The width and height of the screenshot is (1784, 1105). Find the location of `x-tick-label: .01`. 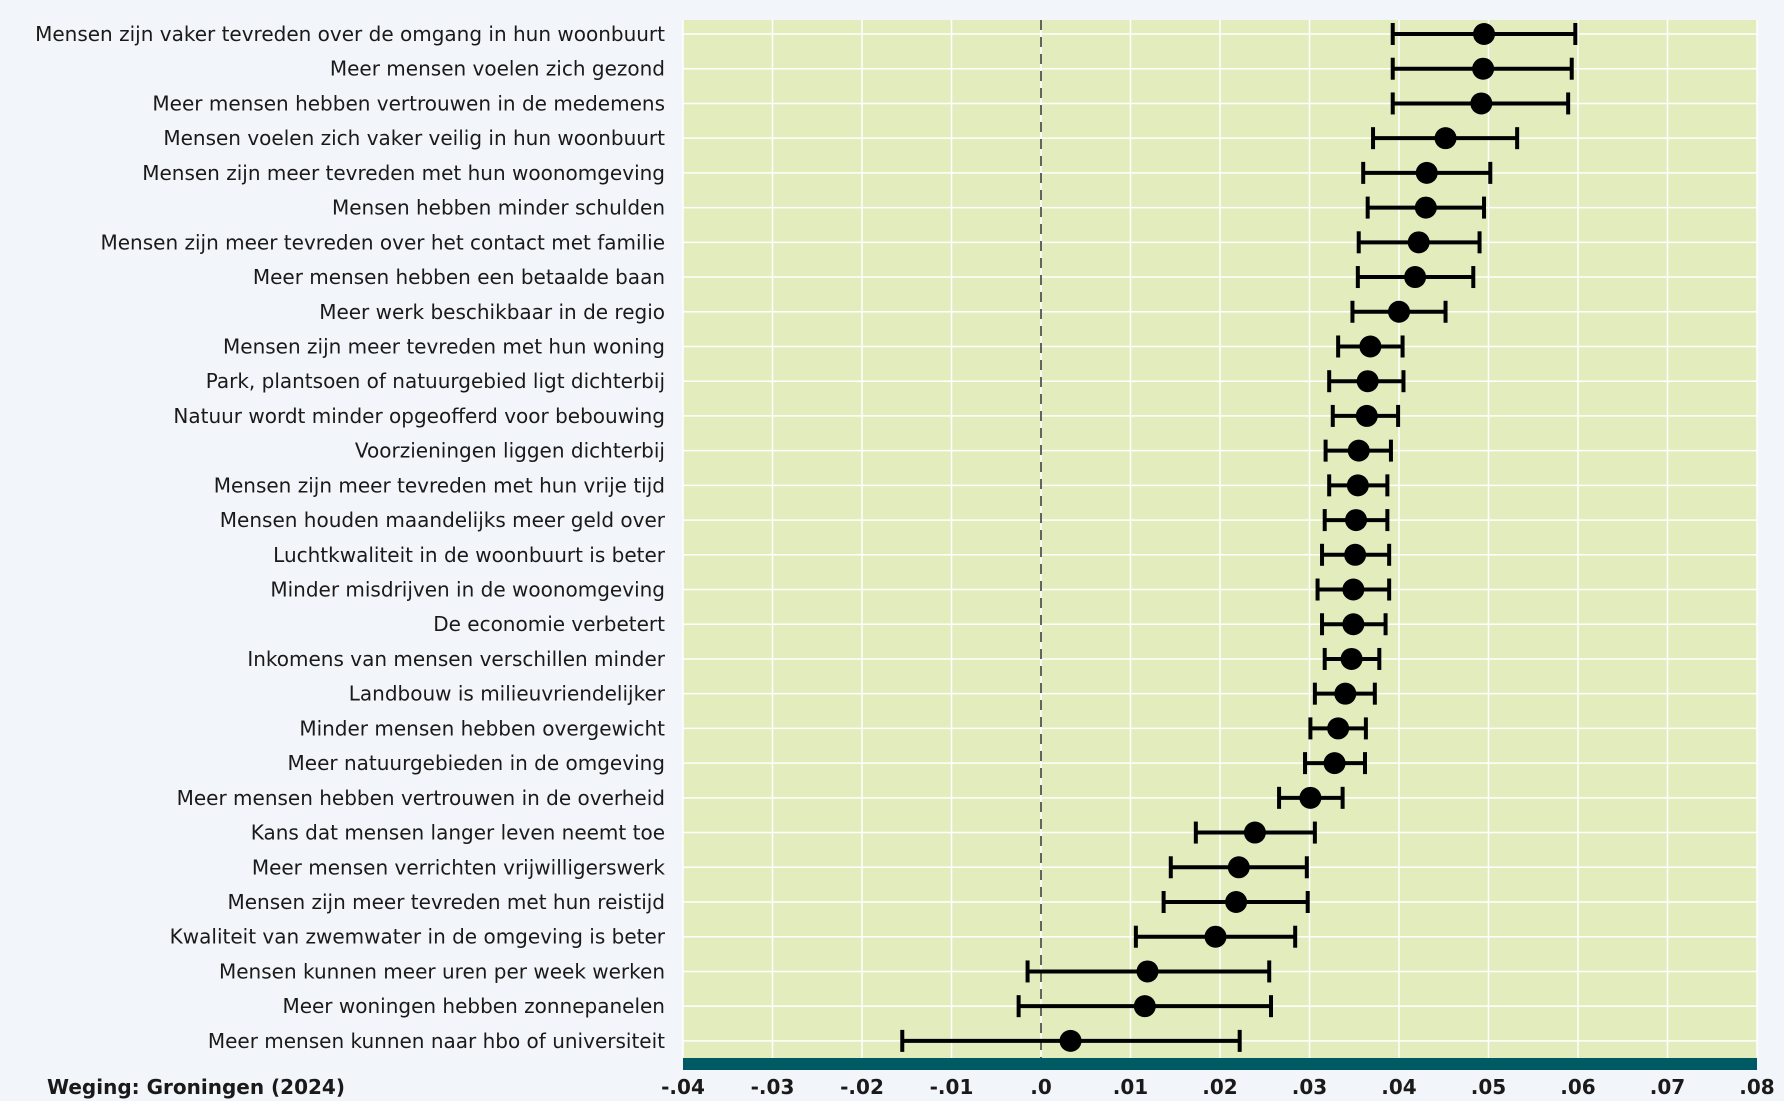

x-tick-label: .01 is located at coordinates (1130, 1087).